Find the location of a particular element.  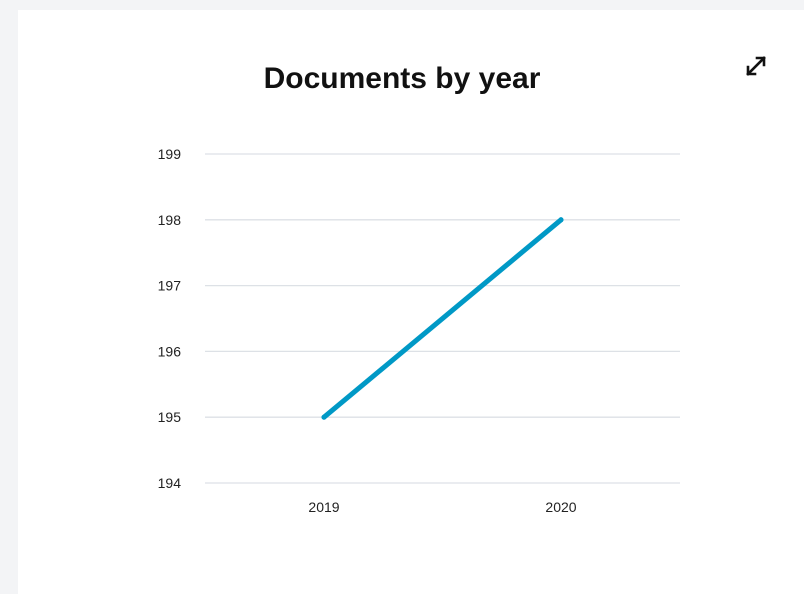

x-axis-tick-labels: 2019 2020 is located at coordinates (442, 507).